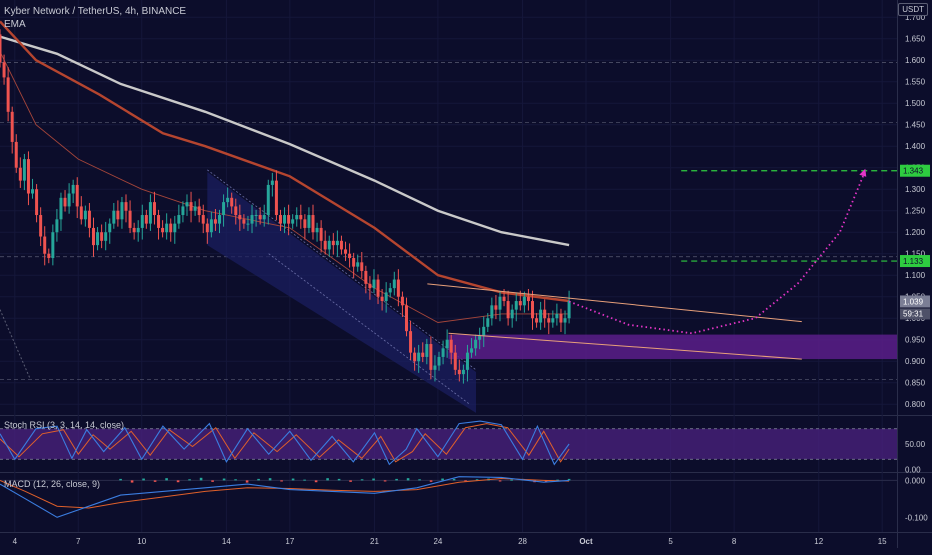 Image resolution: width=932 pixels, height=555 pixels. Describe the element at coordinates (916, 517) in the screenshot. I see `macd-tick-label: -0.100` at that location.